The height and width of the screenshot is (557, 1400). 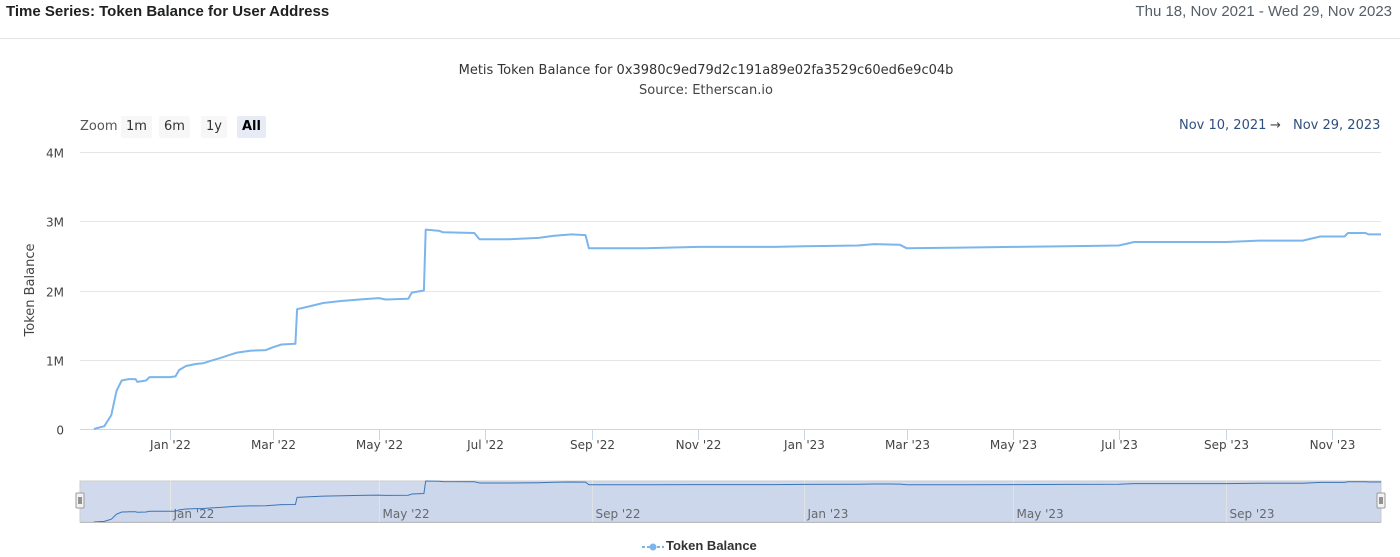 I want to click on x-tick-label: Jul '23, so click(x=1119, y=445).